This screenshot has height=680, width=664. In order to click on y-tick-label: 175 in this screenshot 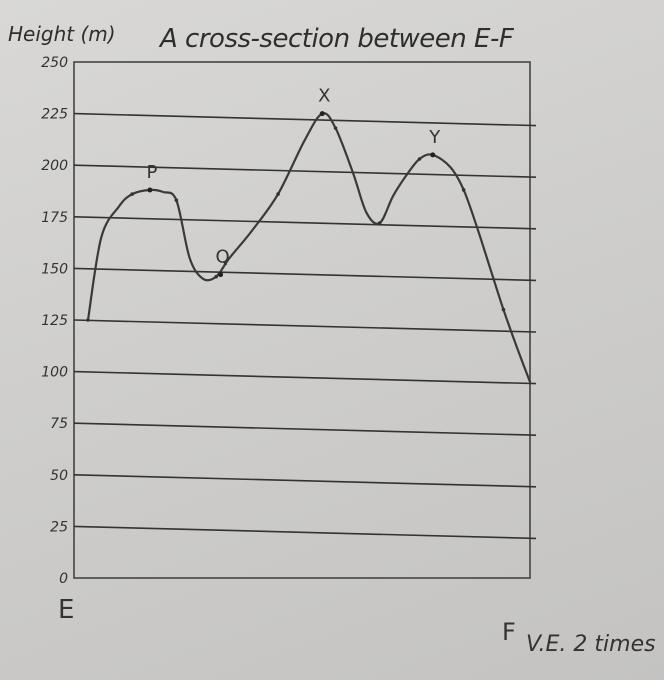, I will do `click(54, 218)`.